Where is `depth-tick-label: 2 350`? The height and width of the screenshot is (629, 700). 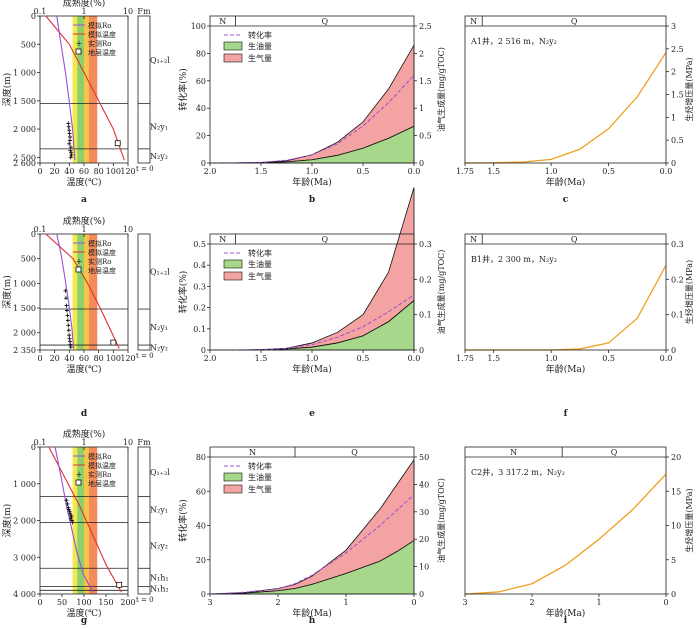 depth-tick-label: 2 350 is located at coordinates (24, 350).